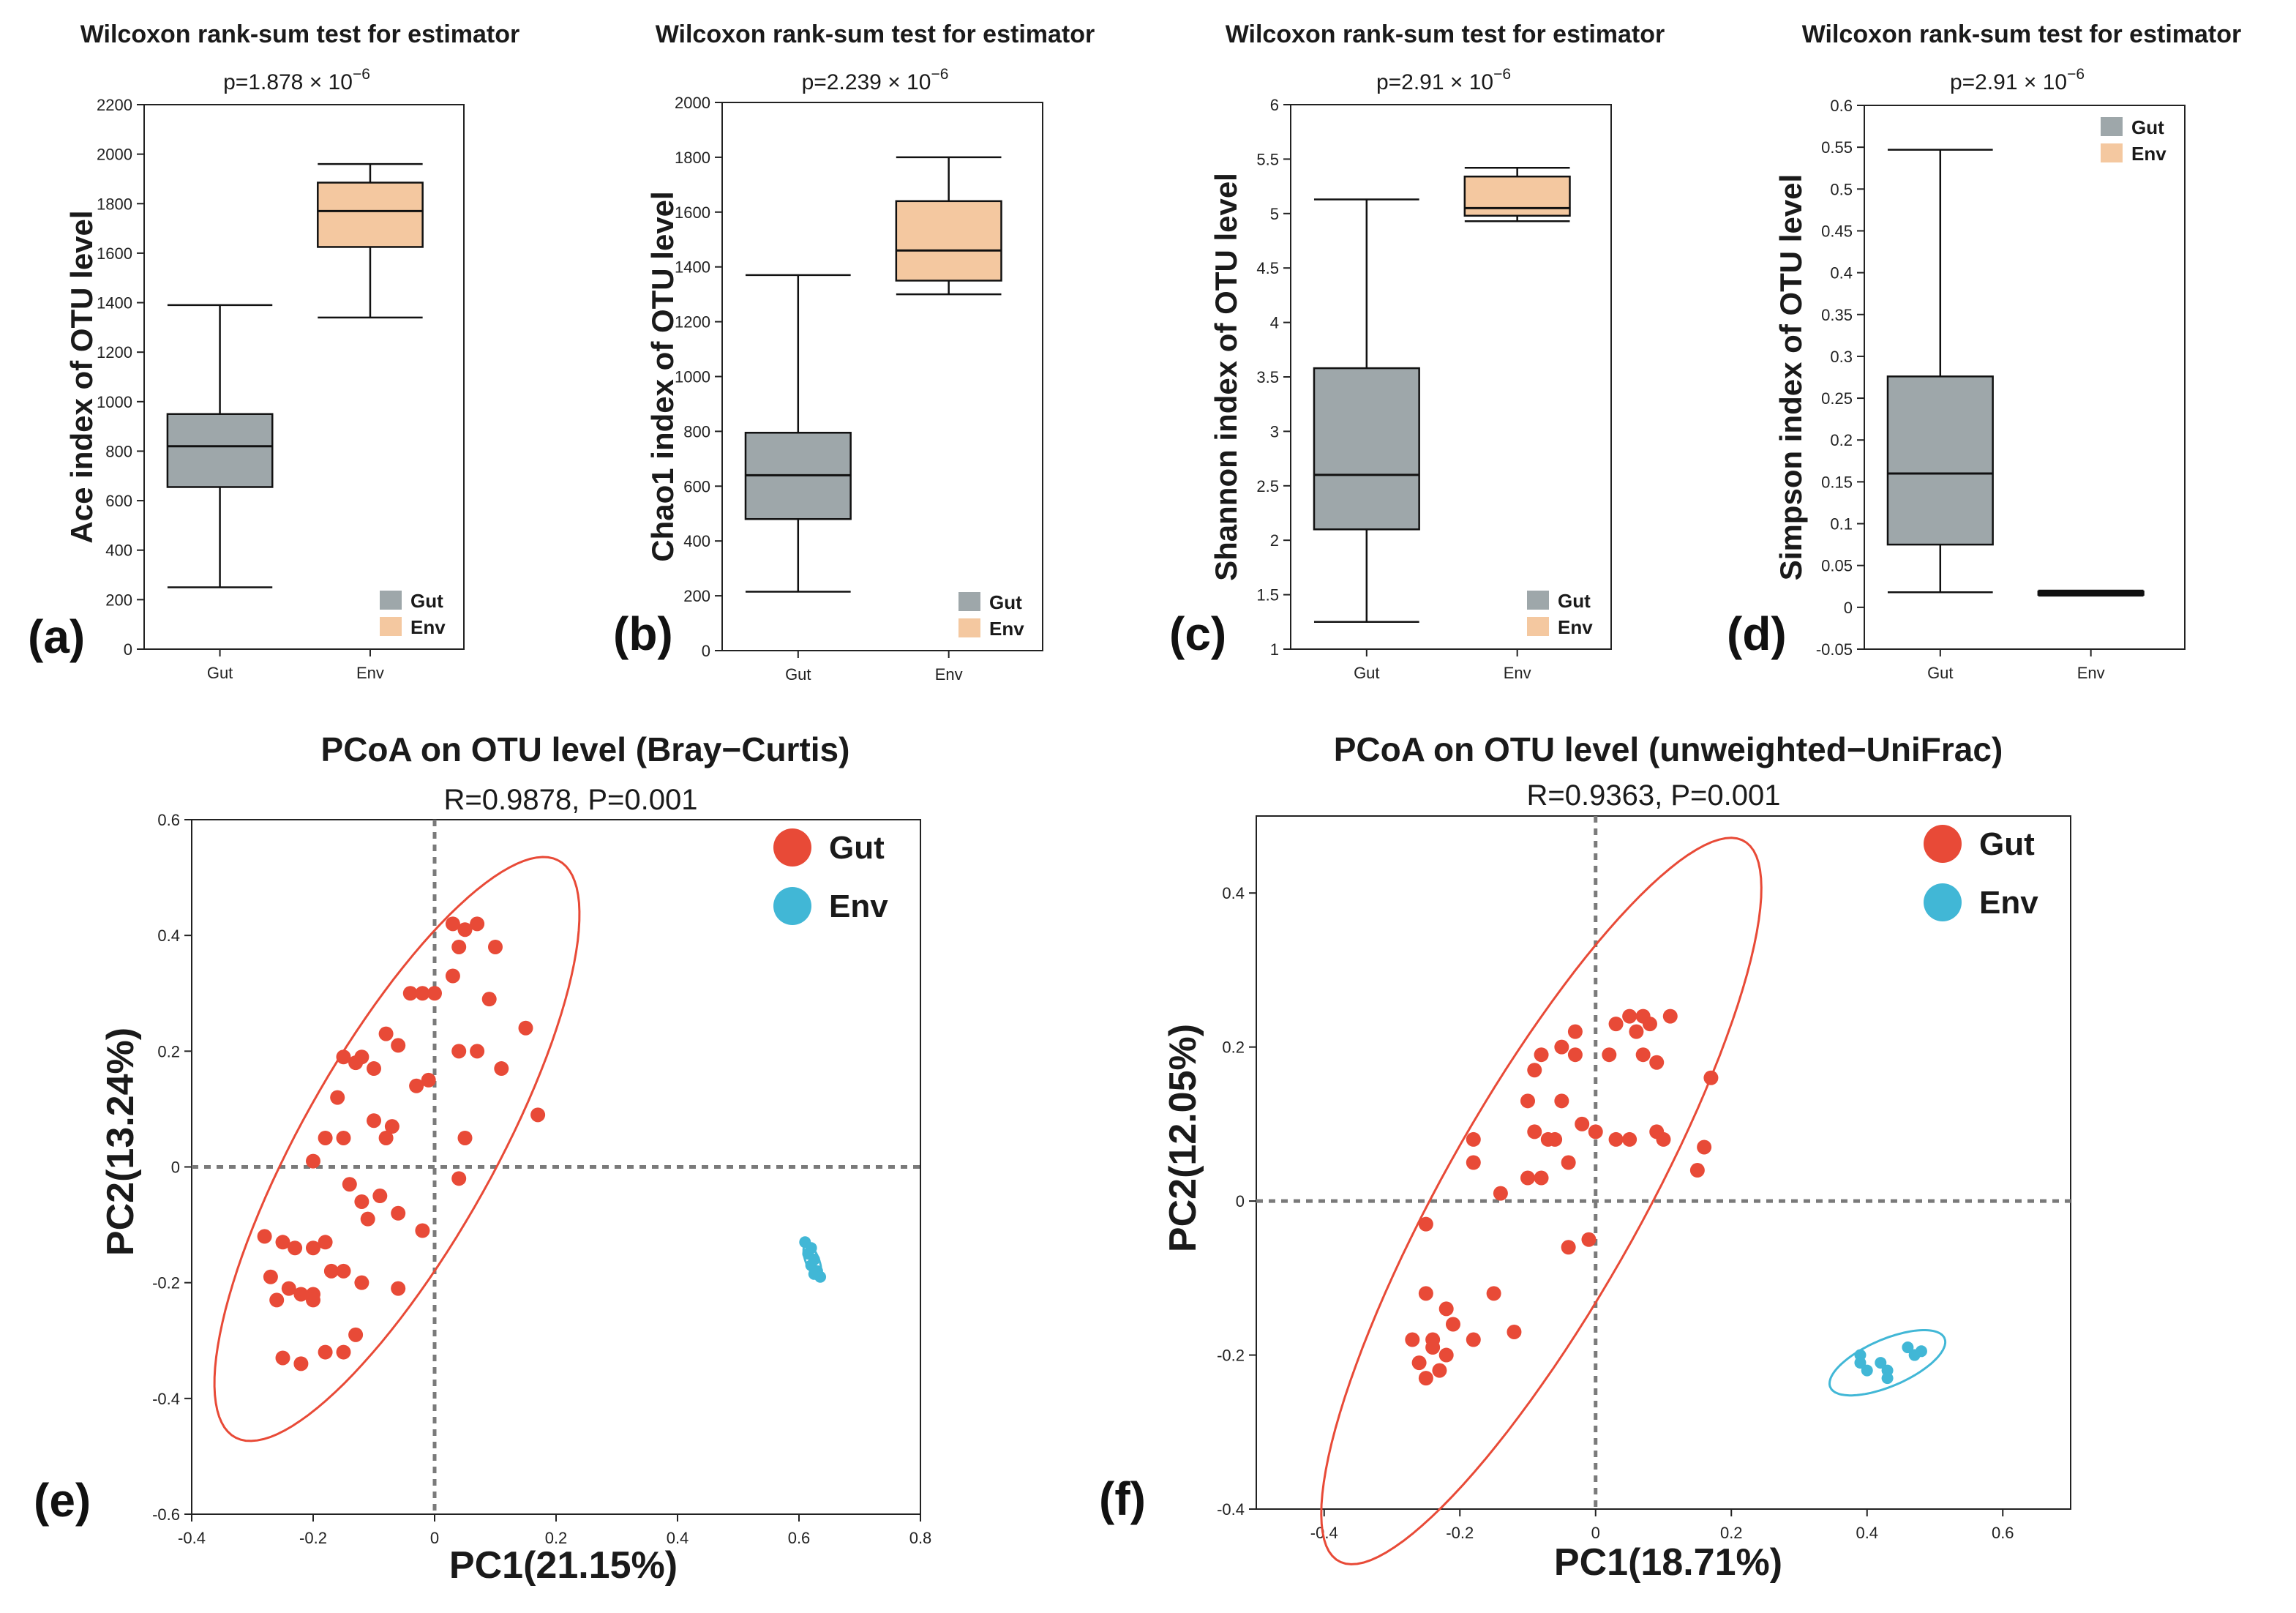 This screenshot has width=2296, height=1613. Describe the element at coordinates (1231, 1509) in the screenshot. I see `panel-f-ytick-label: -0.4` at that location.